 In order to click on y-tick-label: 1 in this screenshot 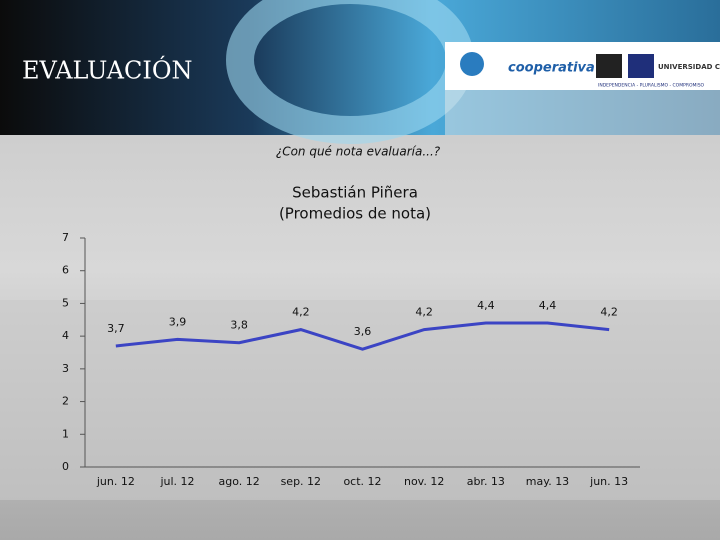, I will do `click(65, 433)`.